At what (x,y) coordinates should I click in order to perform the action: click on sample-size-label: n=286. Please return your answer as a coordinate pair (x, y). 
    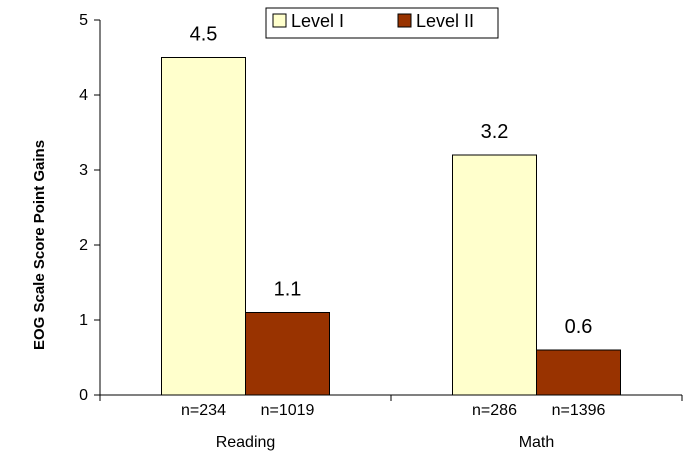
    Looking at the image, I should click on (494, 410).